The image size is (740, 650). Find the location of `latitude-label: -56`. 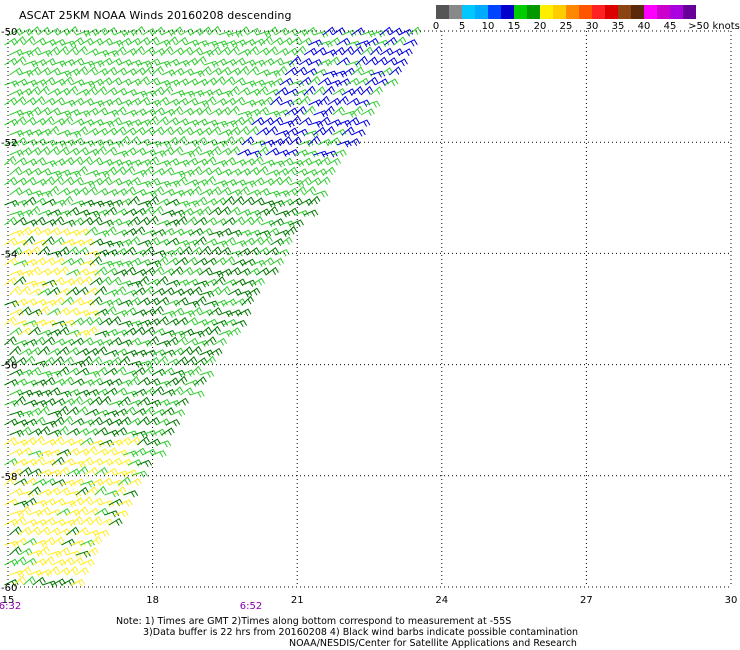

latitude-label: -56 is located at coordinates (9, 366).